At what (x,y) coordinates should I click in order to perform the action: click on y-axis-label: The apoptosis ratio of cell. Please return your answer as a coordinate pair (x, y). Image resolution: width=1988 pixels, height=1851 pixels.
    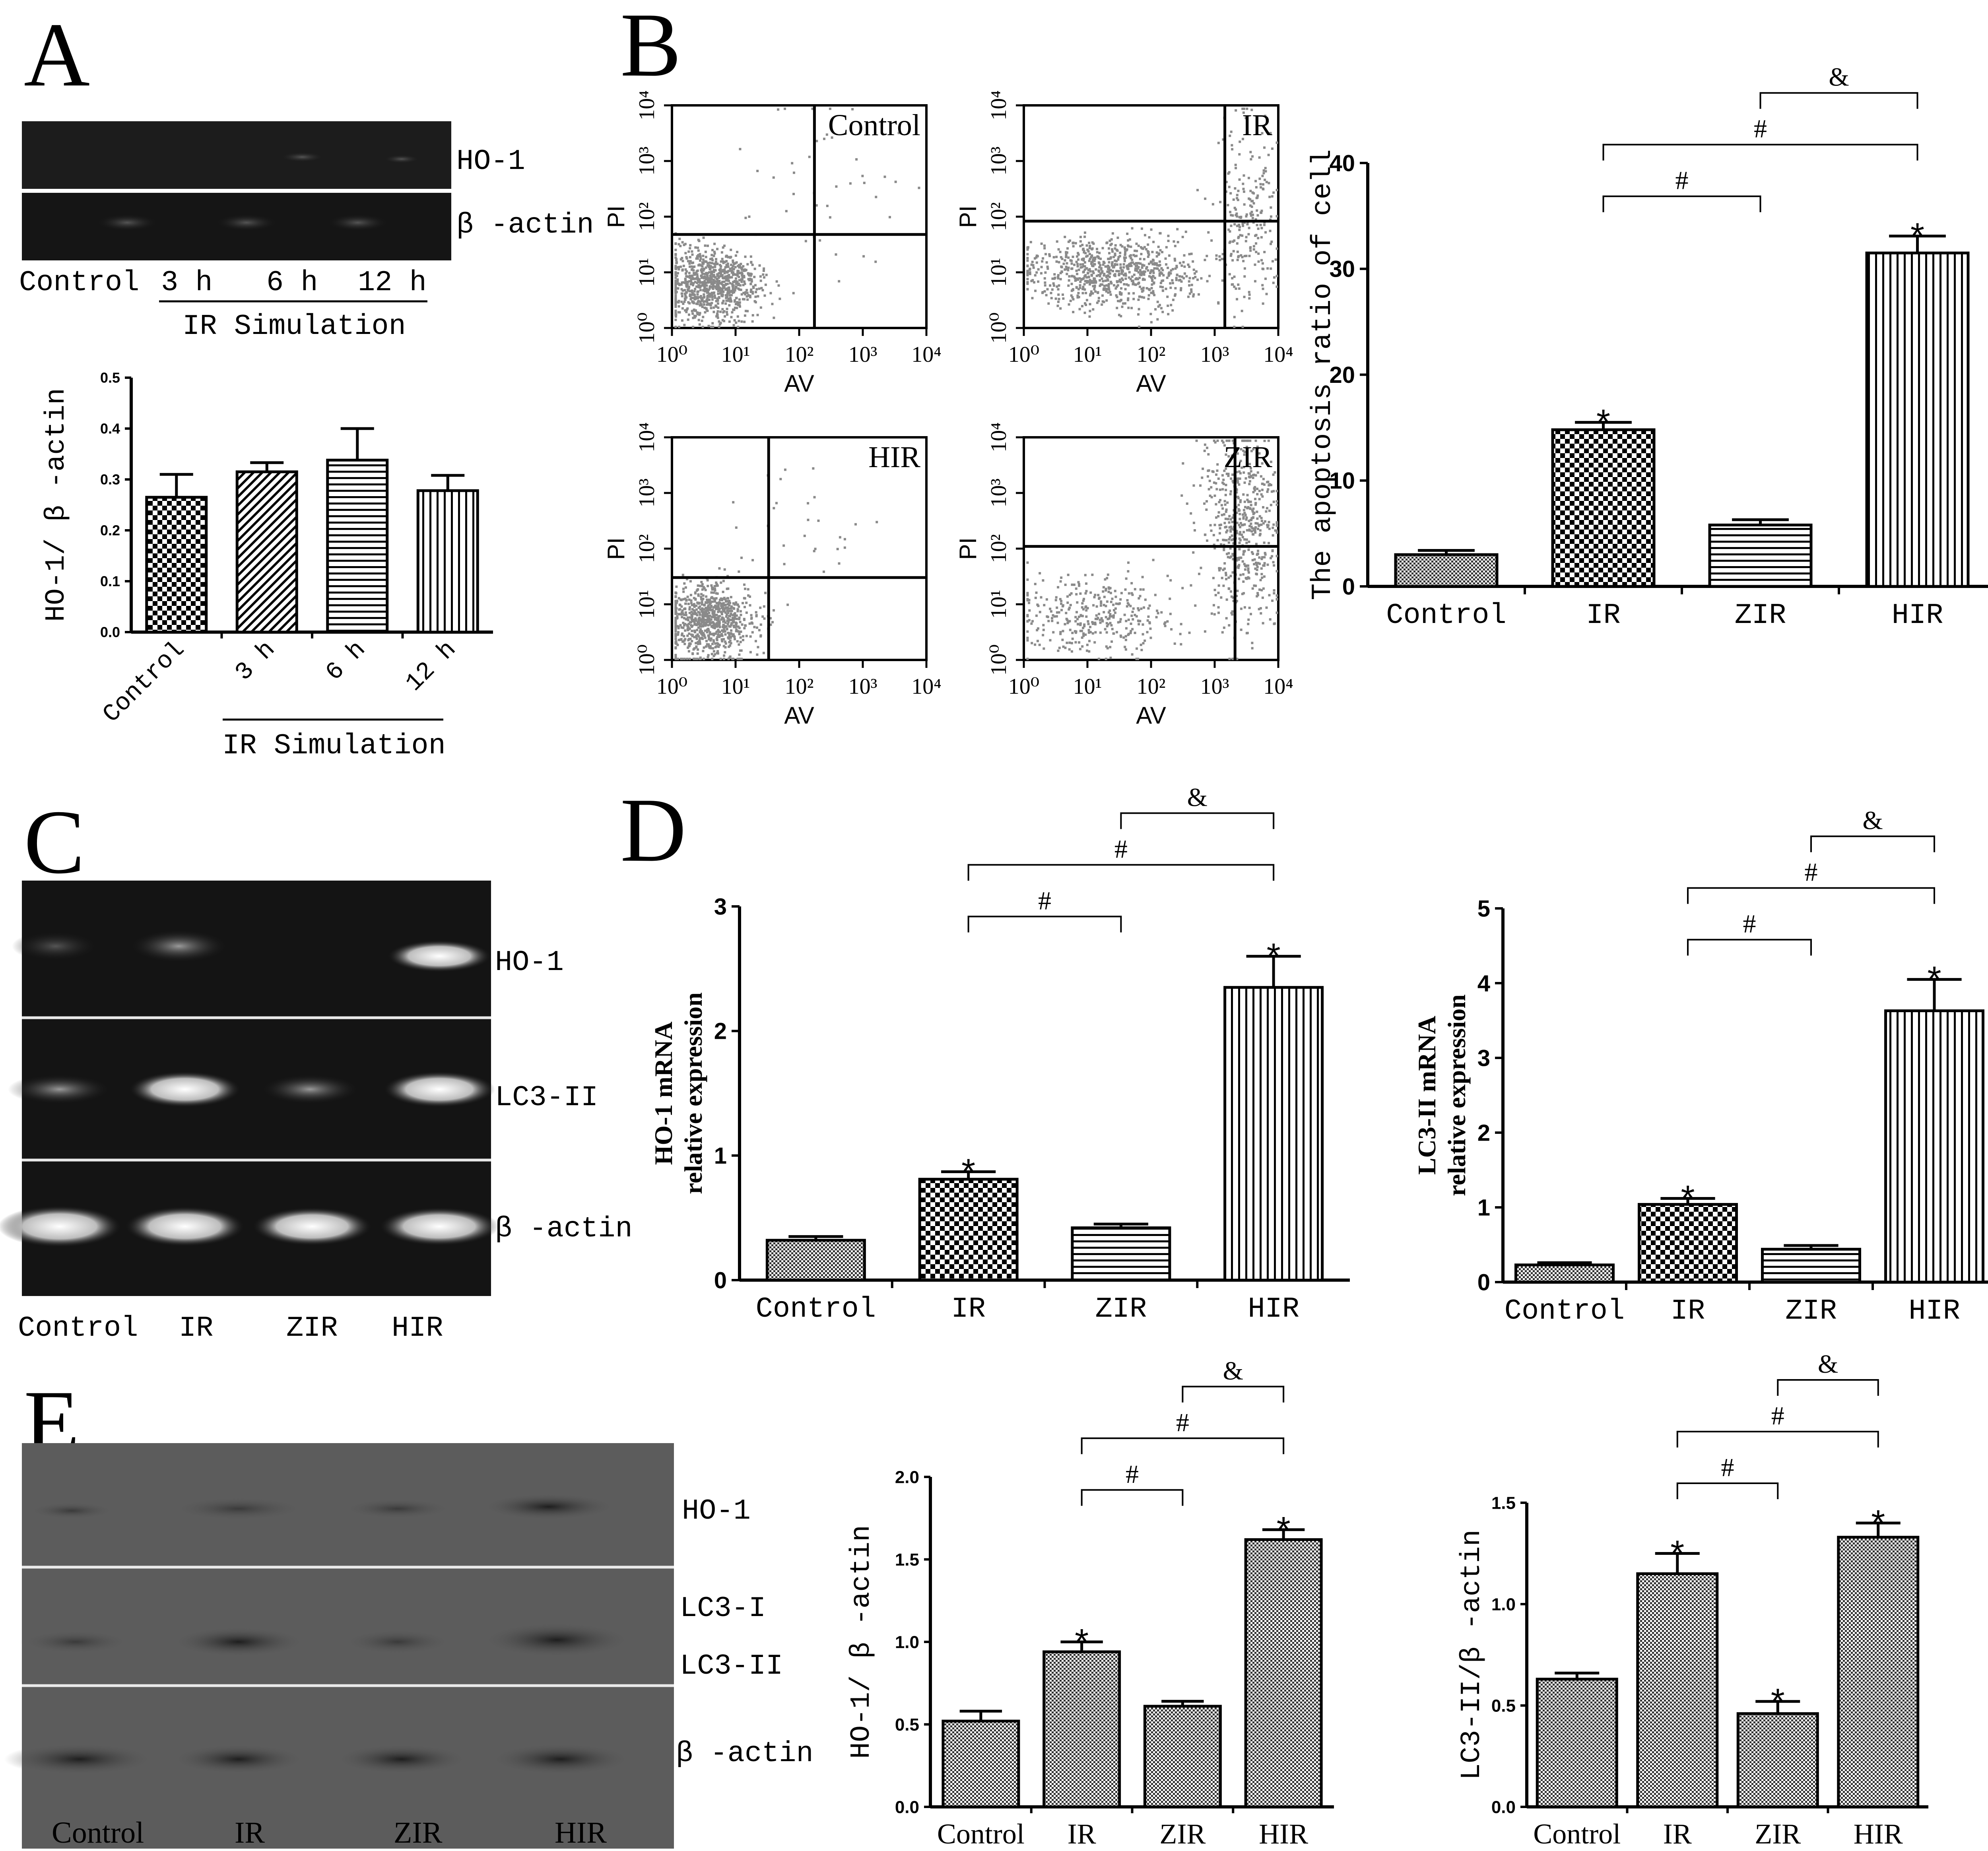
    Looking at the image, I should click on (1323, 374).